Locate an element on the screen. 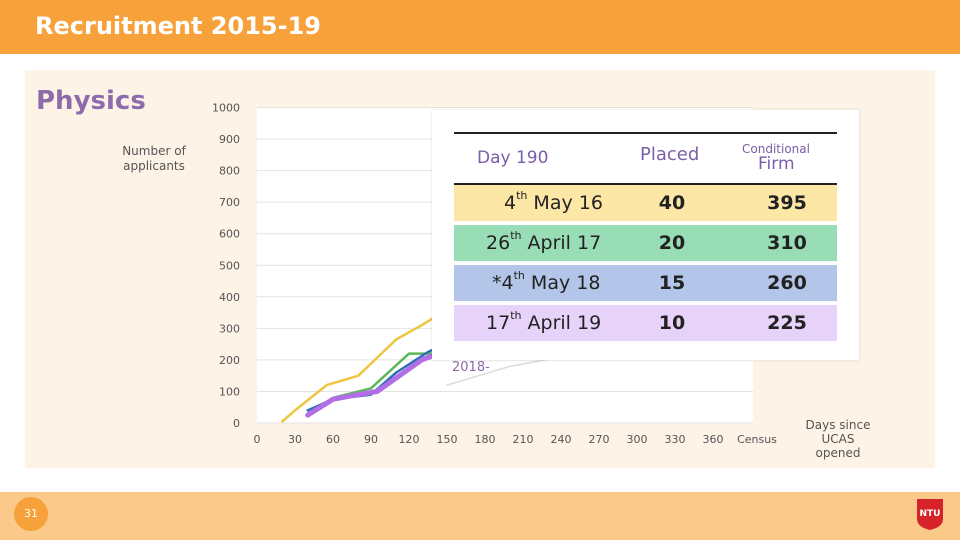 The image size is (960, 540). y-tick-label: 1000 is located at coordinates (226, 108).